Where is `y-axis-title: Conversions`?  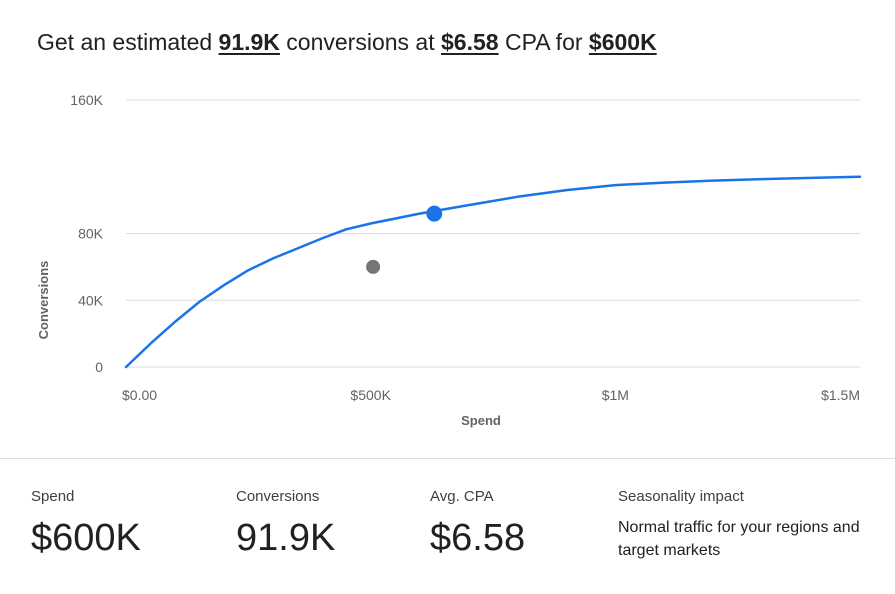
y-axis-title: Conversions is located at coordinates (43, 300).